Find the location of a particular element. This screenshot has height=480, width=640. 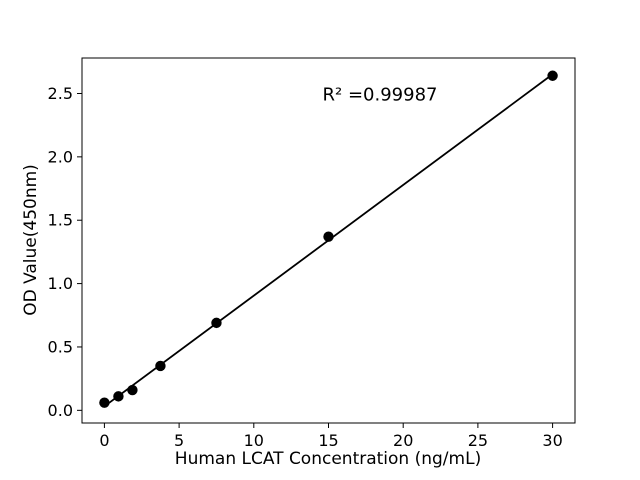

y-tick-label: 0.0 is located at coordinates (60, 410).